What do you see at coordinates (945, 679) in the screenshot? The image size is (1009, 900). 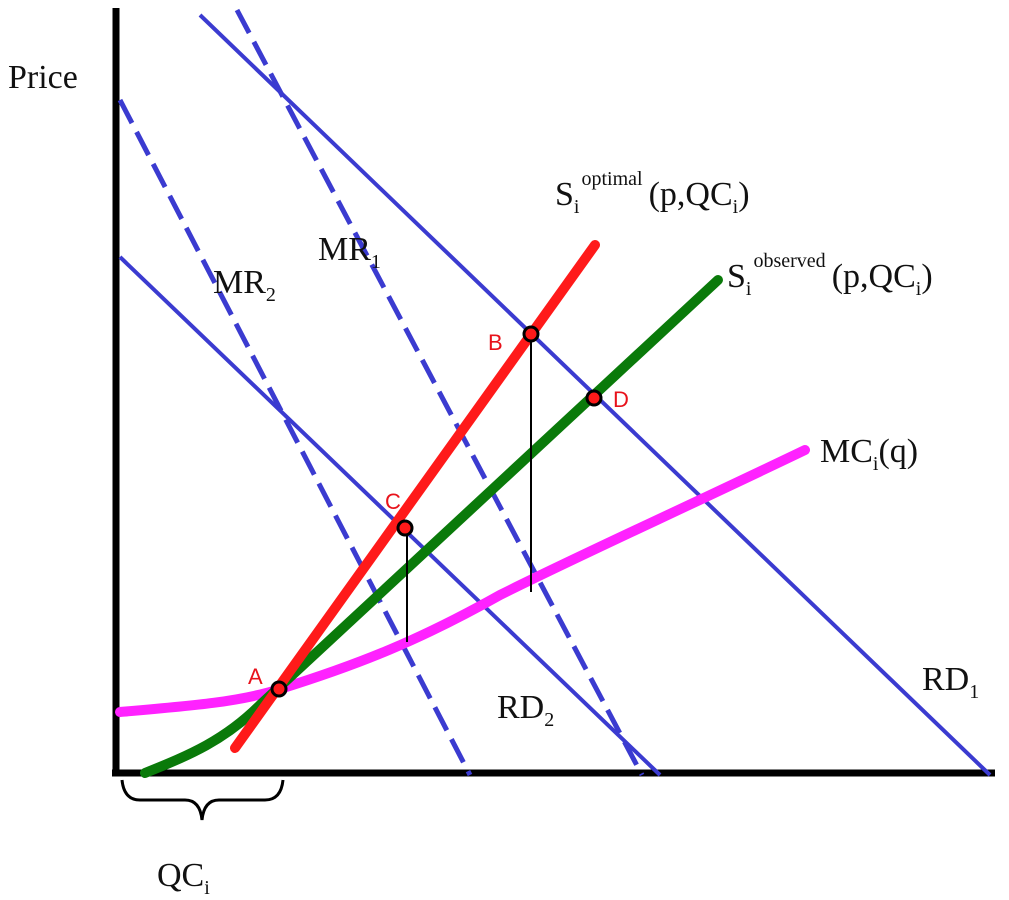 I see `rd1-label-main: RD` at bounding box center [945, 679].